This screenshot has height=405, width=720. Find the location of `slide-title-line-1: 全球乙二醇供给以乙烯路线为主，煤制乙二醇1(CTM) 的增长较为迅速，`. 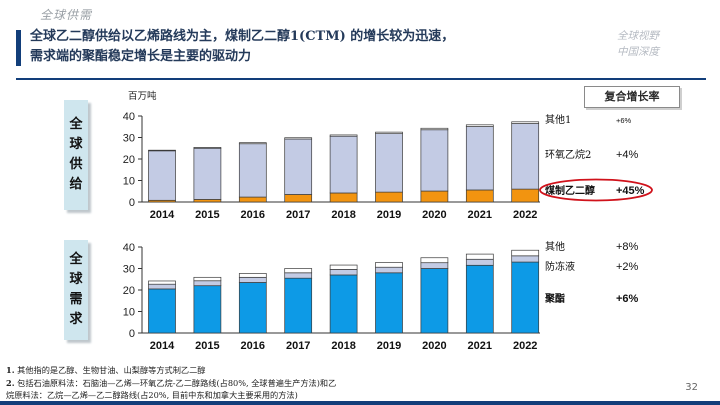

slide-title-line-1: 全球乙二醇供给以乙烯路线为主，煤制乙二醇1(CTM) 的增长较为迅速， is located at coordinates (242, 36).